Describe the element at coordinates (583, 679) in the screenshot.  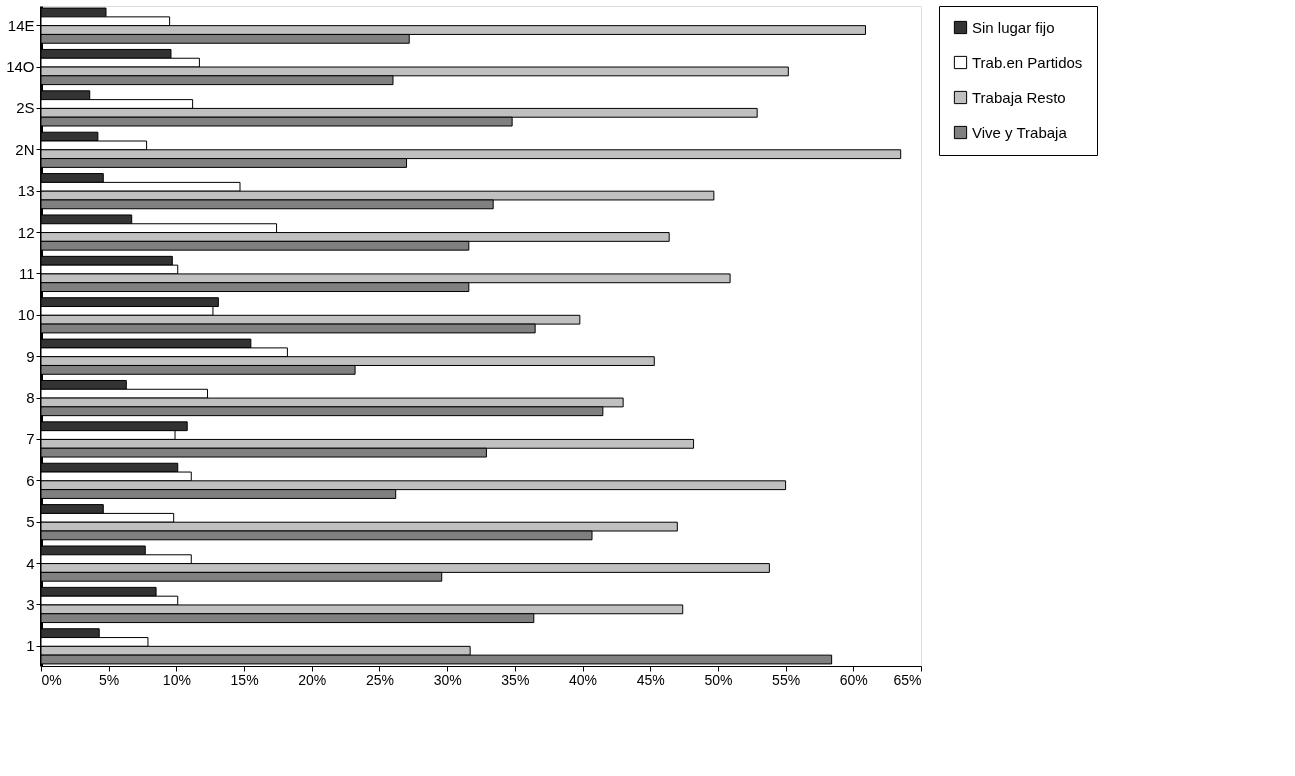
I see `x-tick-label: 40%` at that location.